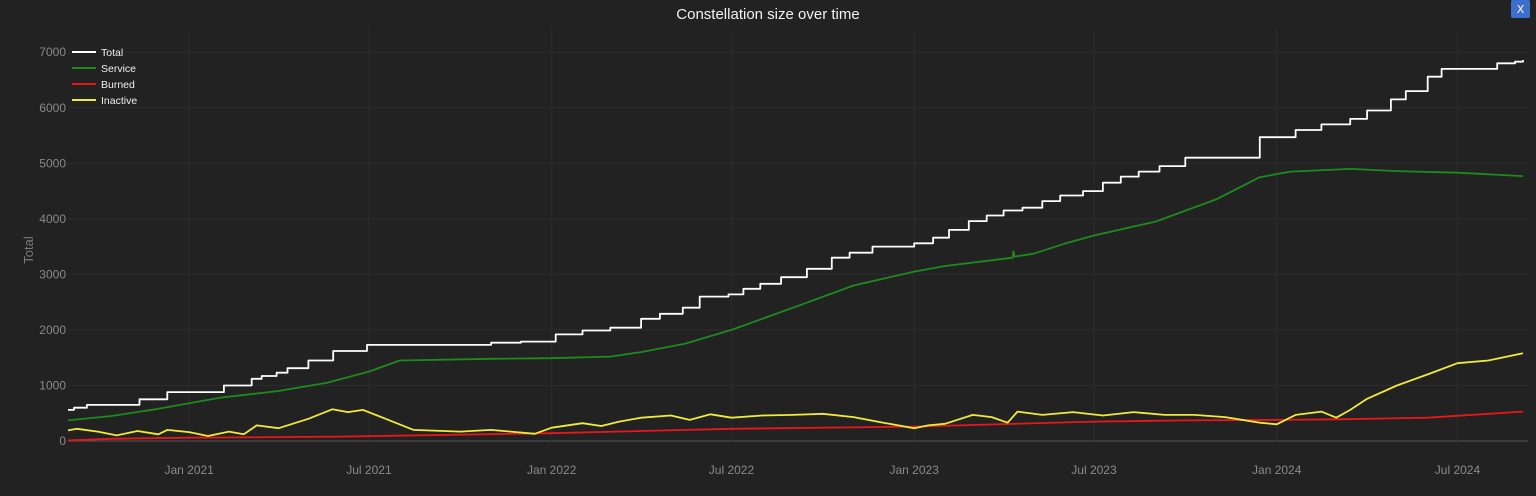 The height and width of the screenshot is (496, 1536). I want to click on y-tick-label: 7000, so click(52, 52).